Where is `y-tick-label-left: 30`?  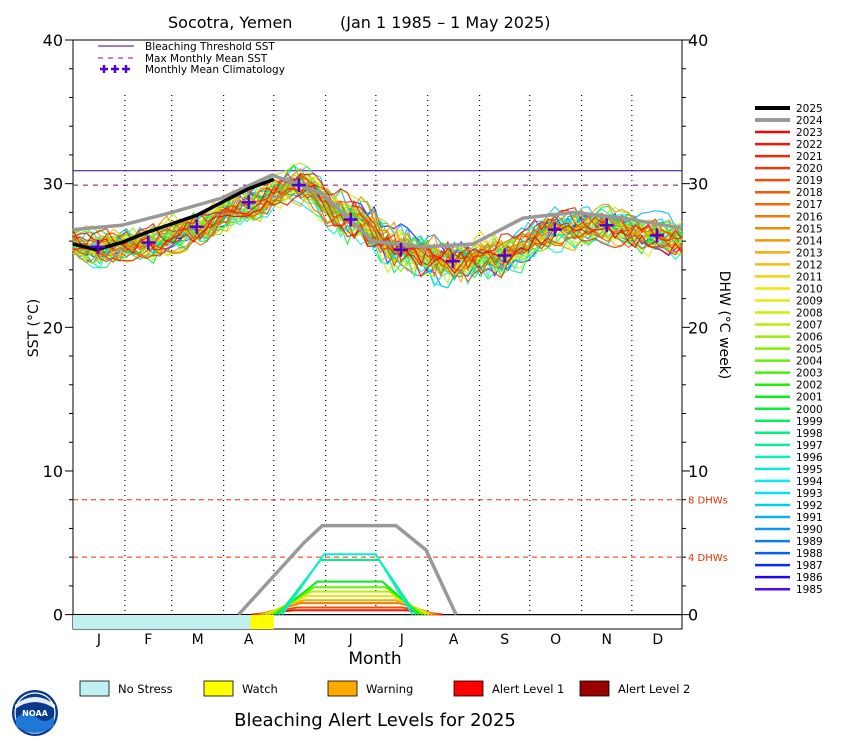 y-tick-label-left: 30 is located at coordinates (53, 184).